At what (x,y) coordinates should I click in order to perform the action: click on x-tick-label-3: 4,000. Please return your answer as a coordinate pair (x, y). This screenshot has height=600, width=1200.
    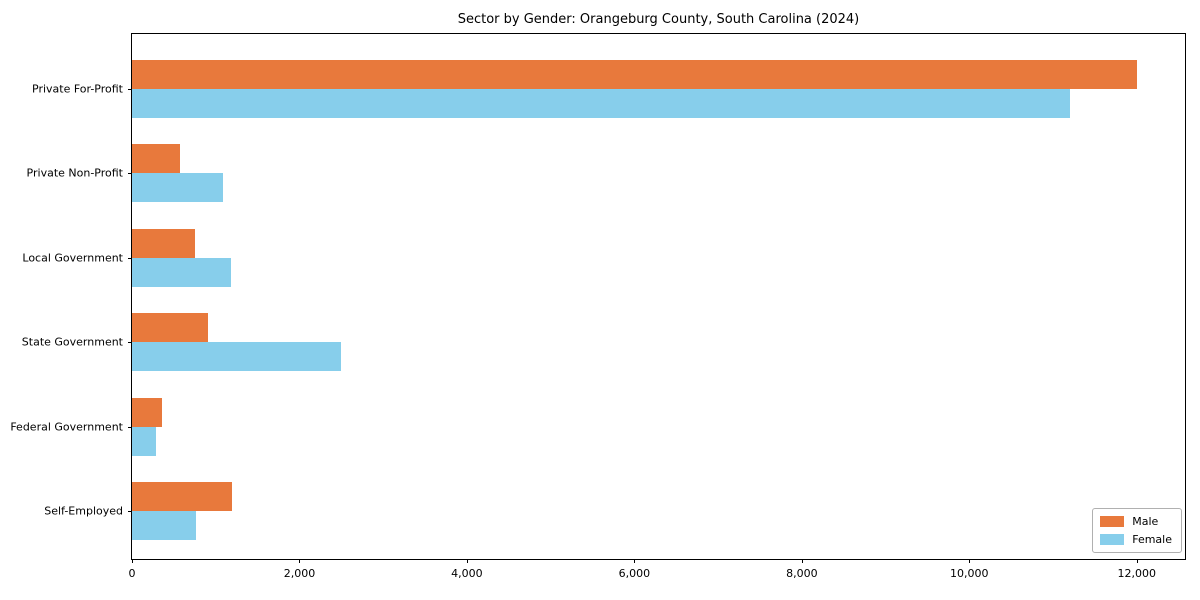
    Looking at the image, I should click on (467, 573).